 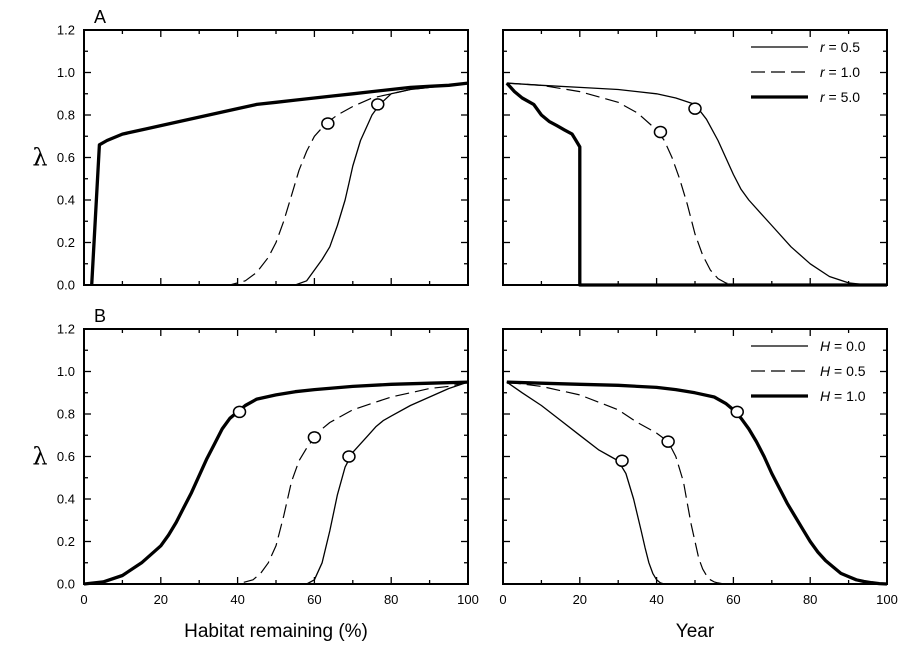 I want to click on legend-label: H = 0.0, so click(x=843, y=346).